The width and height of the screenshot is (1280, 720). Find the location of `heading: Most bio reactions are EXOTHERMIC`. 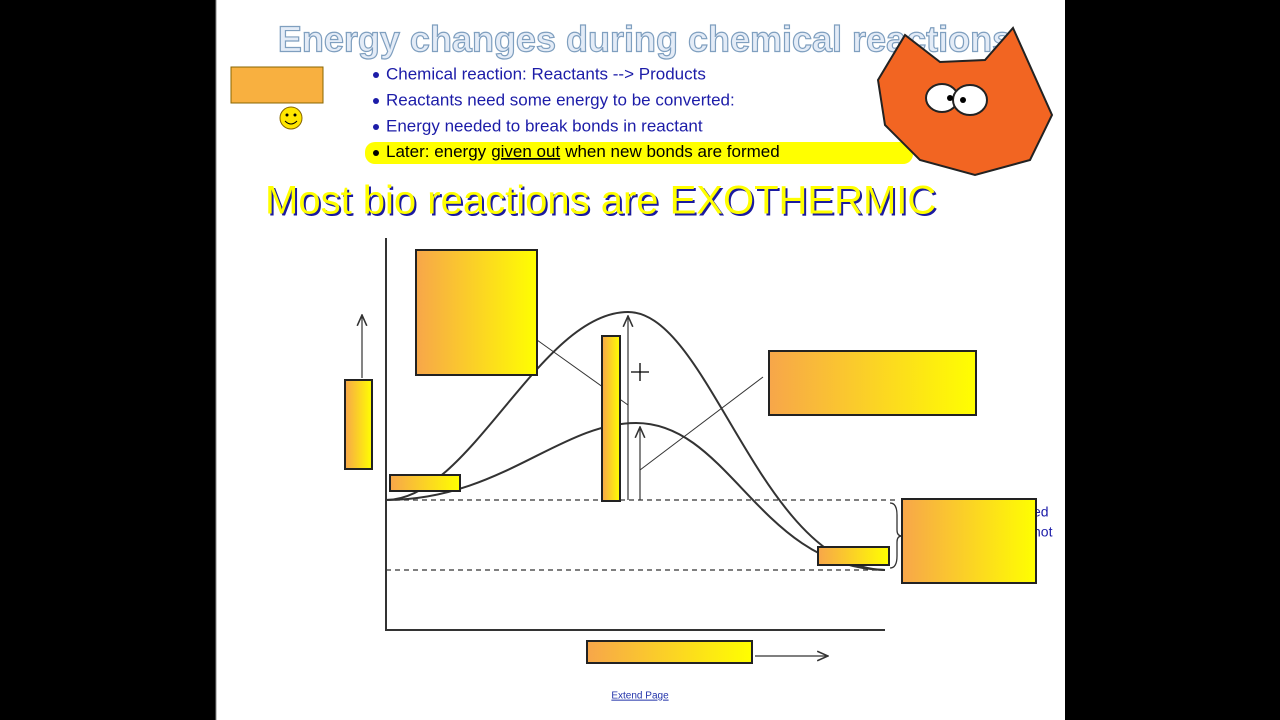

heading: Most bio reactions are EXOTHERMIC is located at coordinates (600, 201).